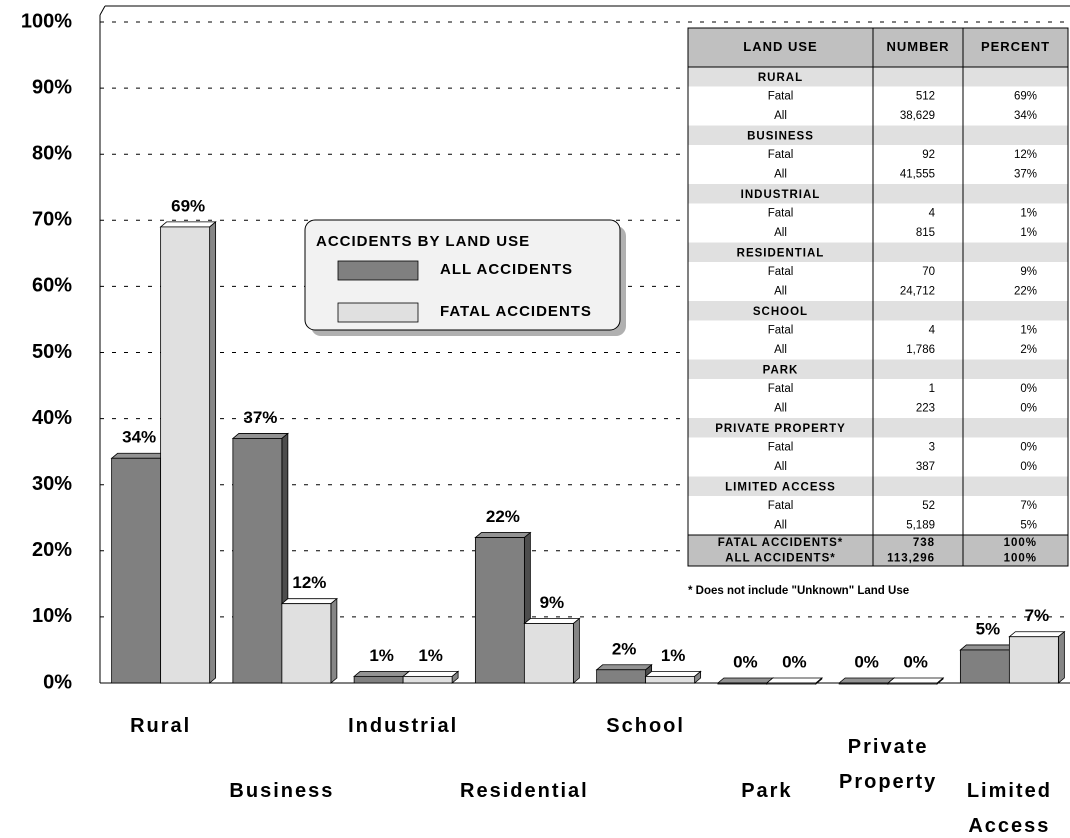 The image size is (1070, 838). Describe the element at coordinates (188, 205) in the screenshot. I see `data-label: 69%` at that location.